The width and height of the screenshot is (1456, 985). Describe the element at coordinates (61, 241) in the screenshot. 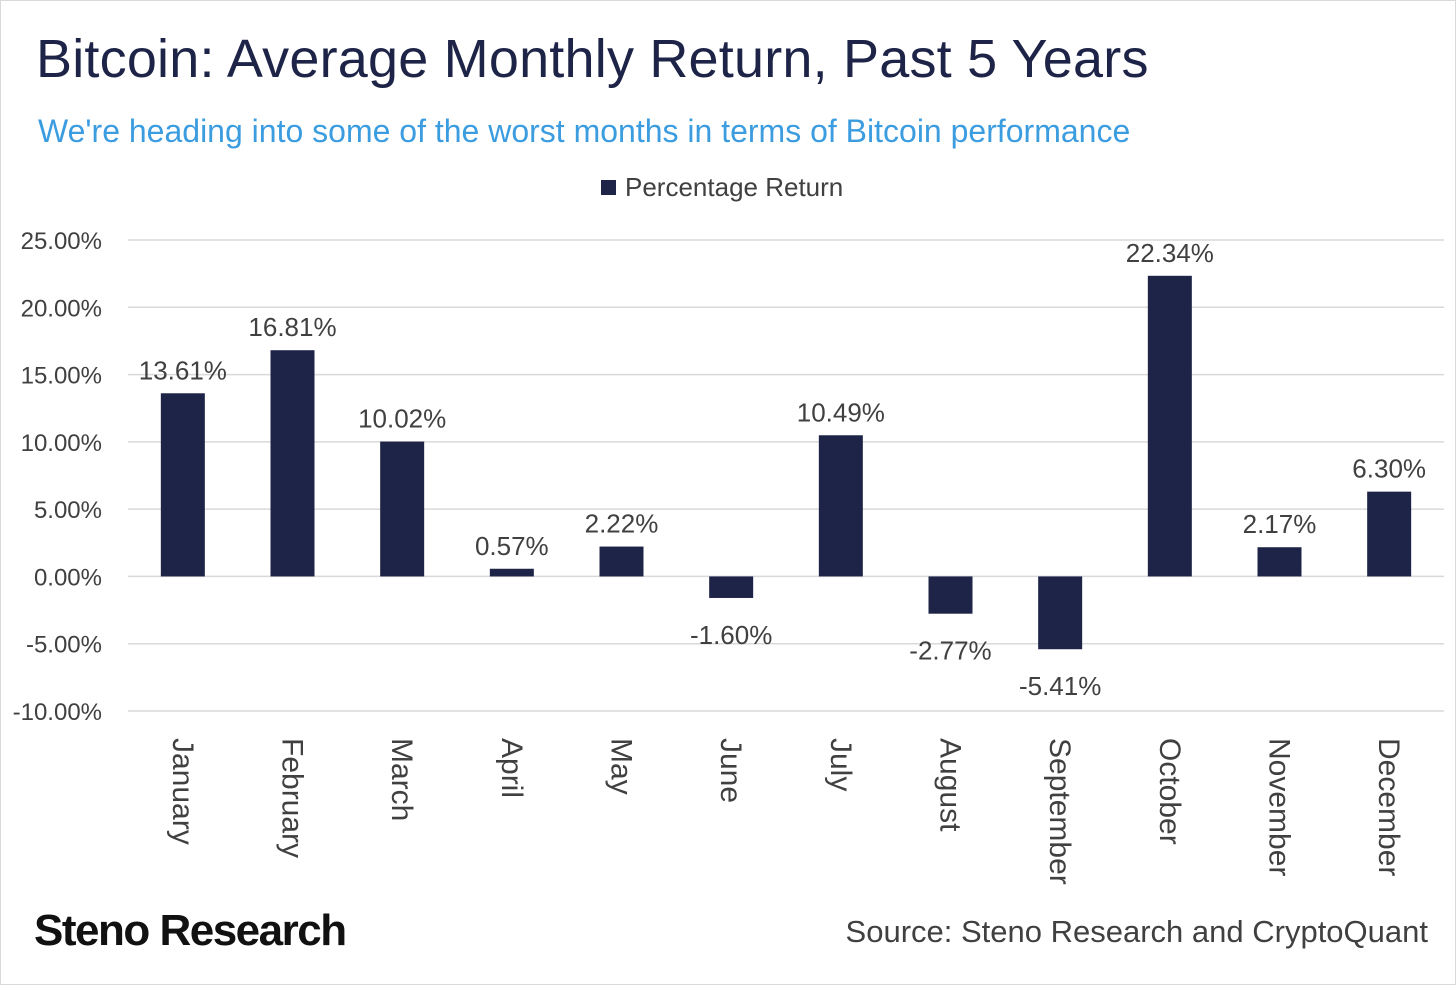

I see `y-tick-label: 25.00%` at that location.